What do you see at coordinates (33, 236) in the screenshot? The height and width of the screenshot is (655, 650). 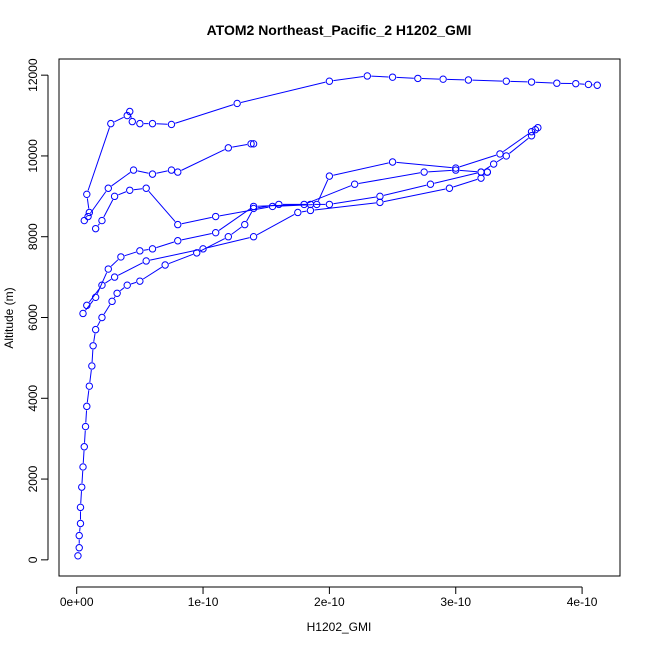 I see `y-tick-label: 8000` at bounding box center [33, 236].